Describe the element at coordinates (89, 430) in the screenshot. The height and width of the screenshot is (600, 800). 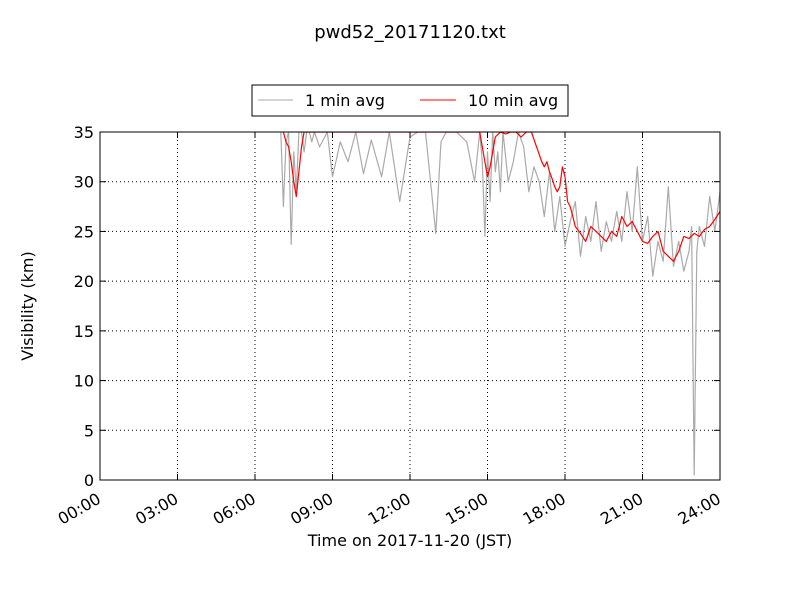
I see `y-tick-label: 5` at that location.